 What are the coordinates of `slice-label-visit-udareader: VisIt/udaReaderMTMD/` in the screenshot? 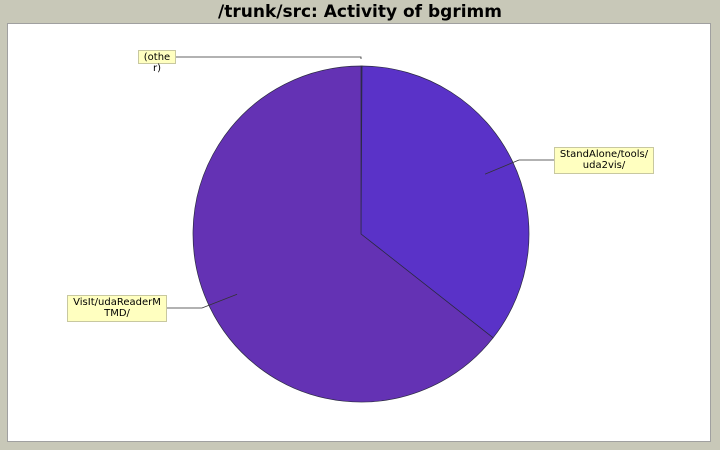 It's located at (117, 308).